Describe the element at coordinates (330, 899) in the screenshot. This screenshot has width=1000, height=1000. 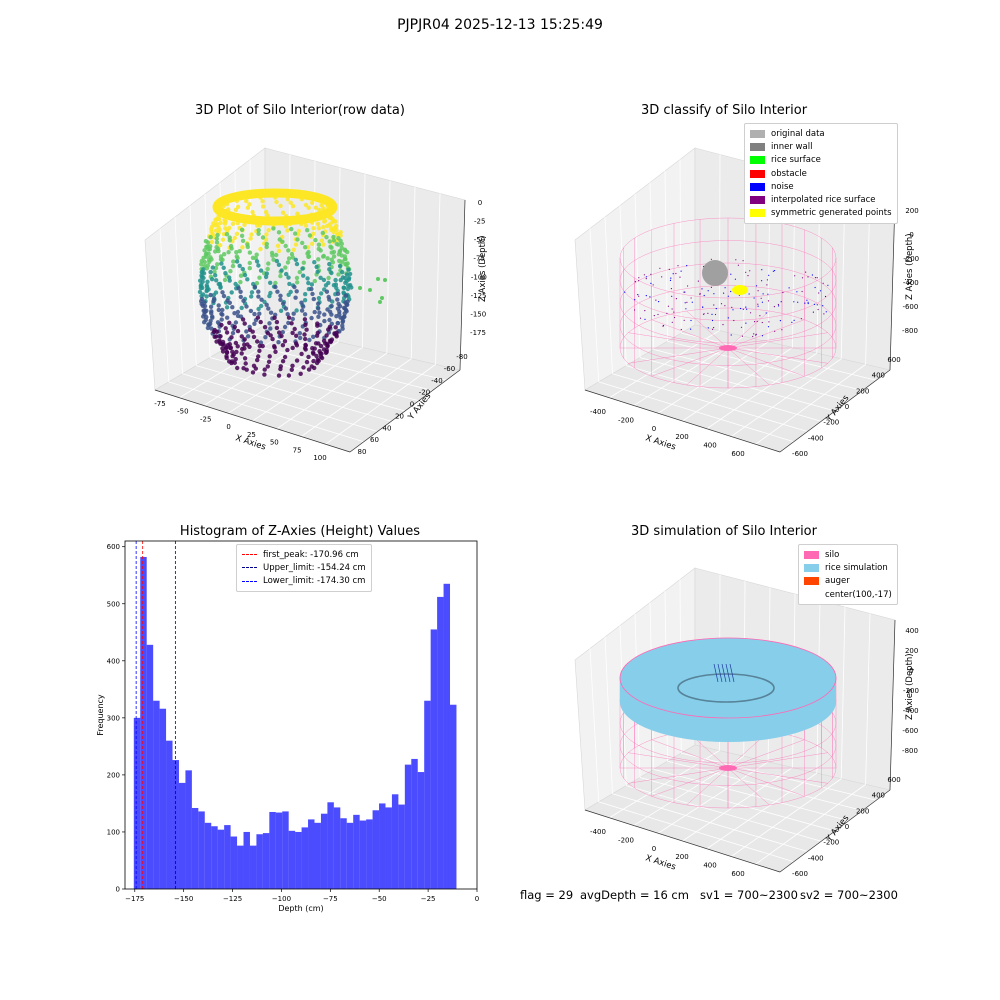
I see `x-tick-label: −75` at that location.